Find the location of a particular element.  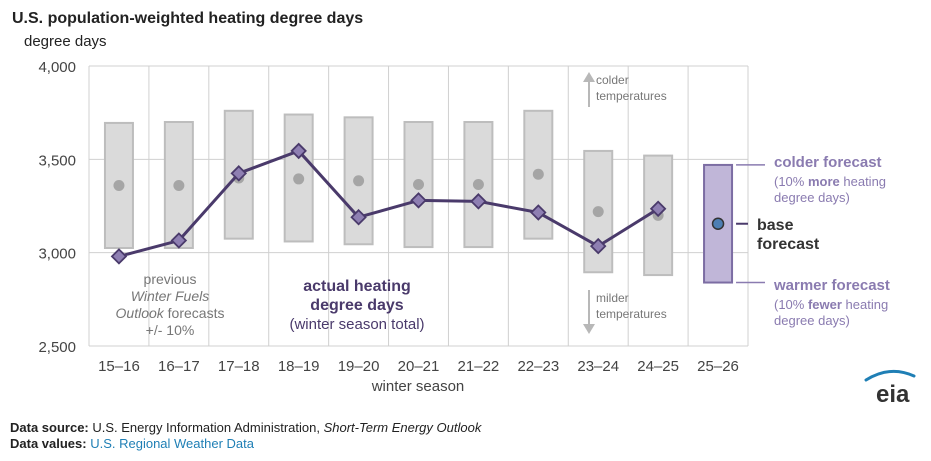

eia-logo-text: eia is located at coordinates (893, 394).